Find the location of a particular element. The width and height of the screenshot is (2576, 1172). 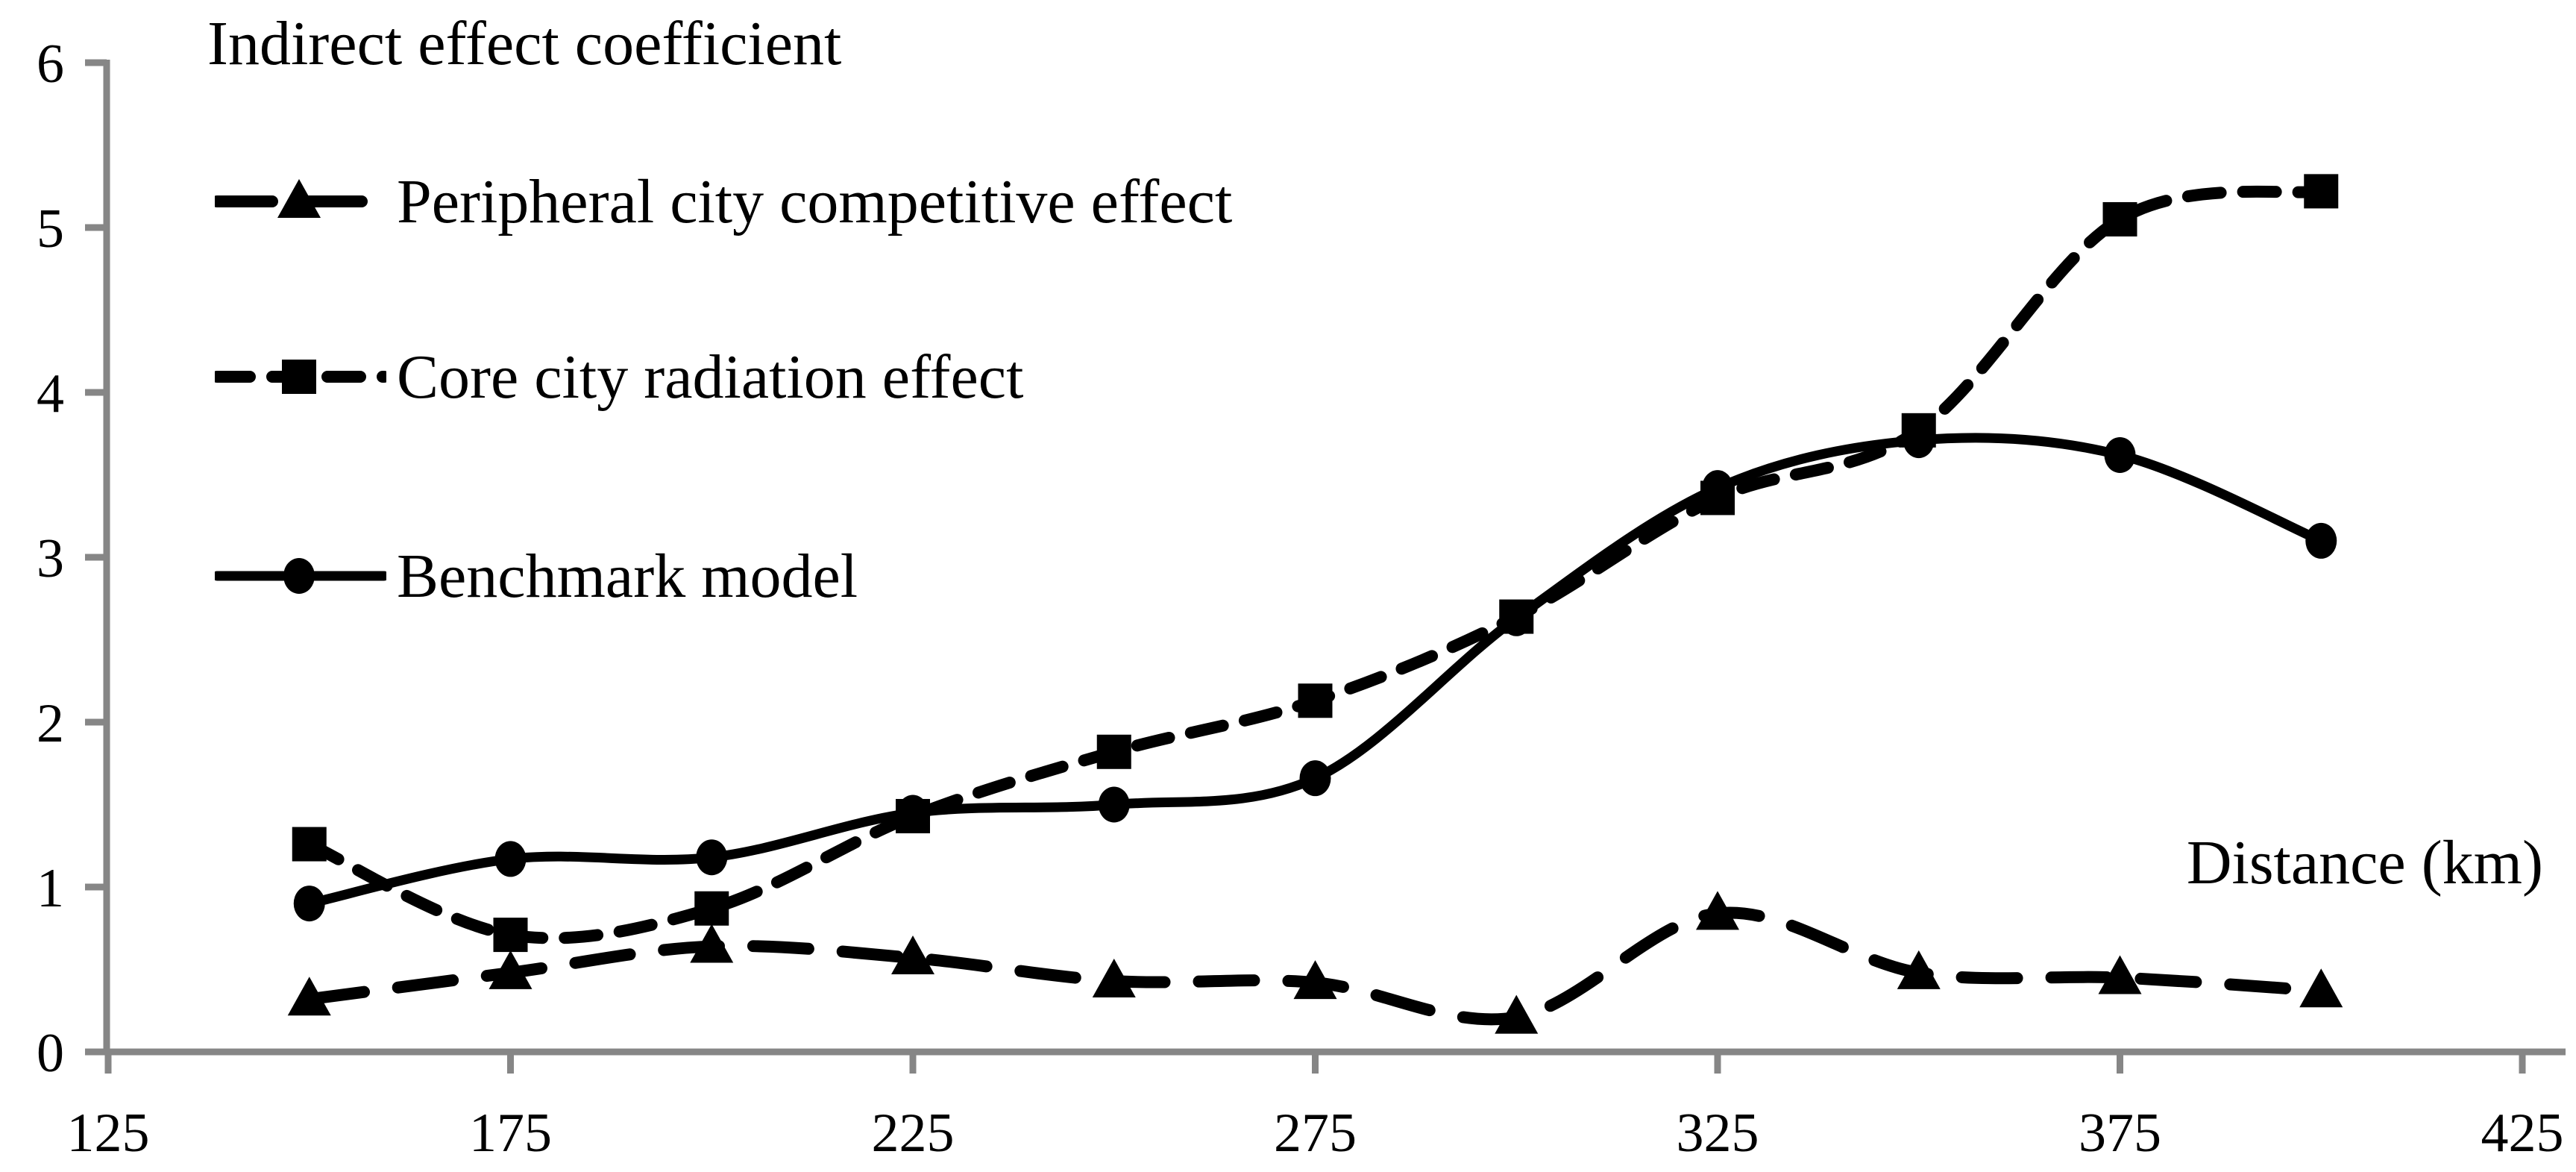

x-tick-label: 325 is located at coordinates (1718, 1133).